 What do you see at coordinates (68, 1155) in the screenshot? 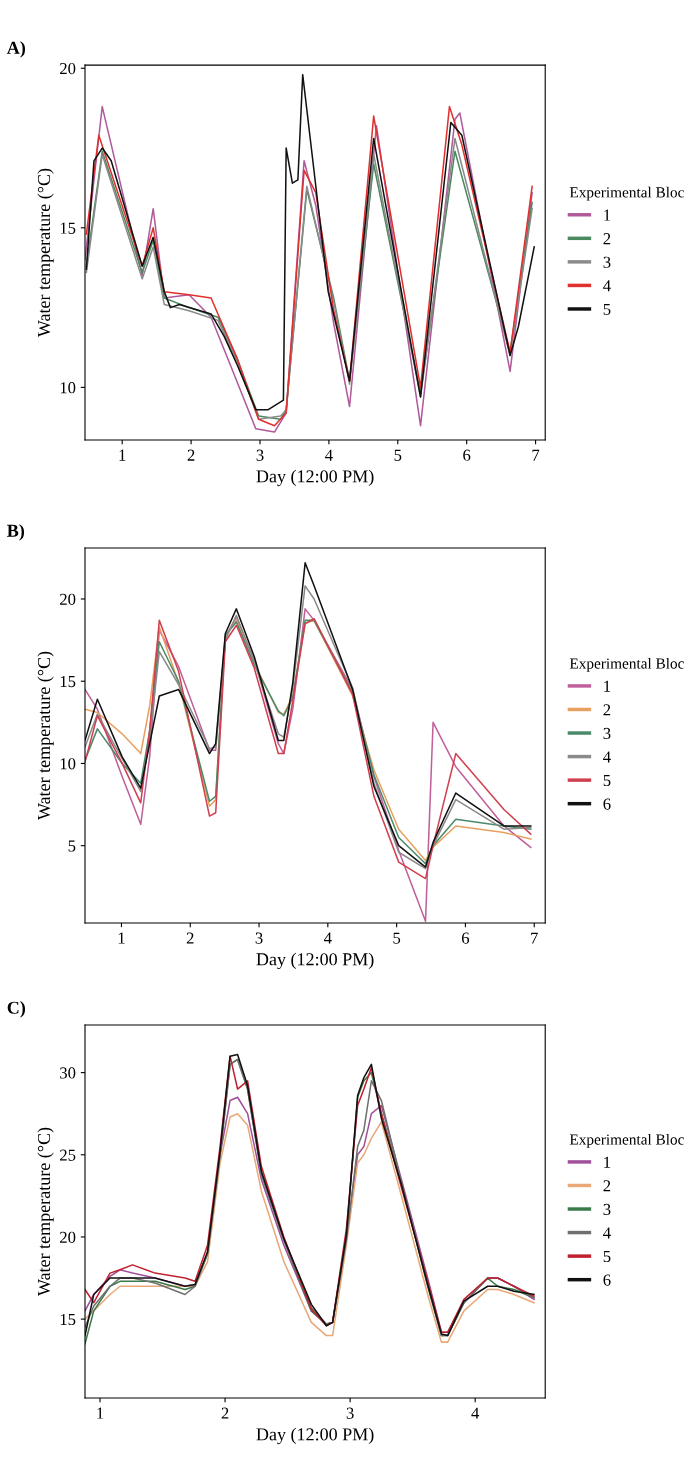
I see `y-tick-label: 25` at bounding box center [68, 1155].